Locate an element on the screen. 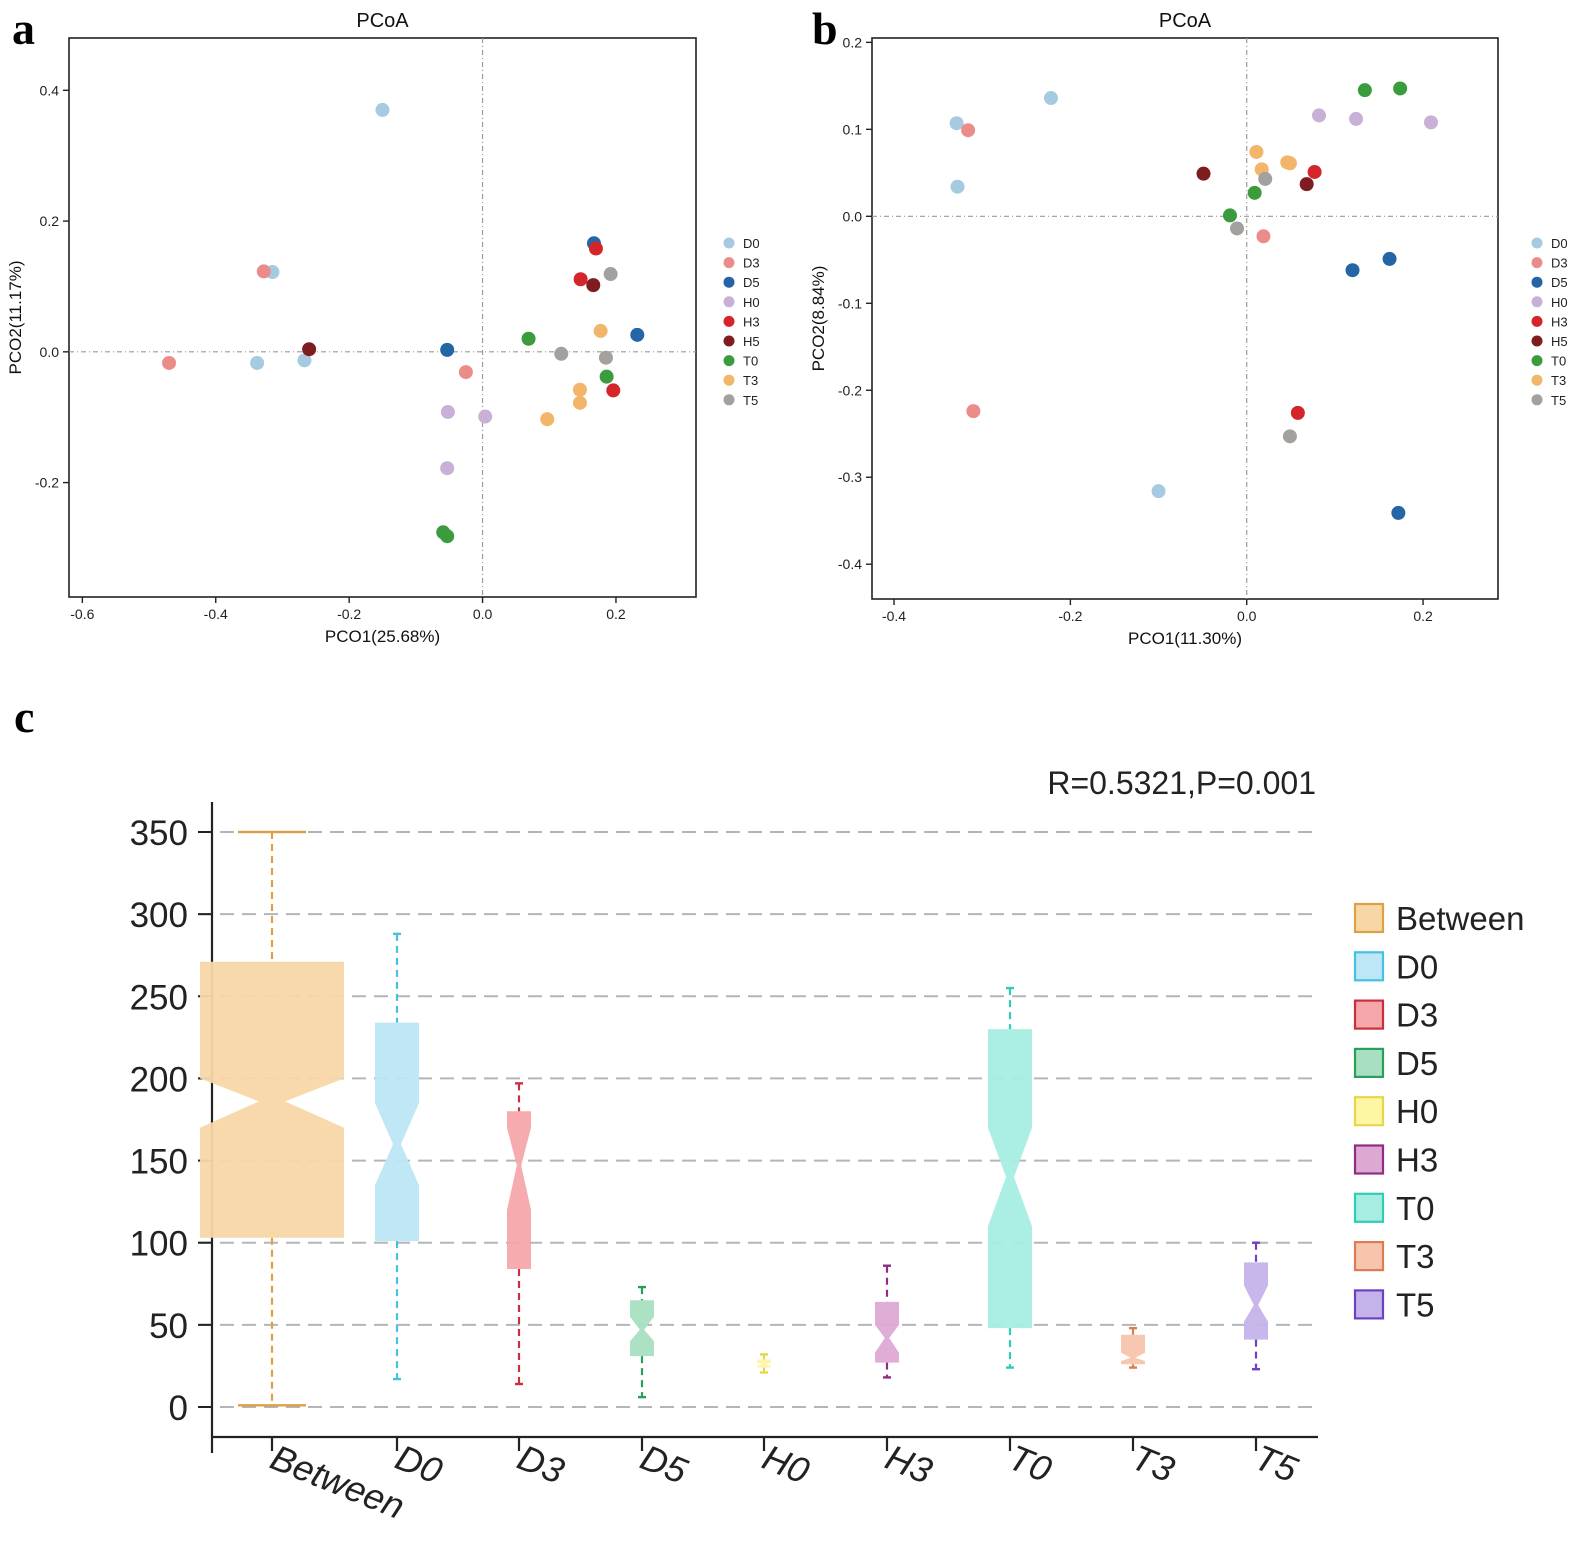 This screenshot has height=1568, width=1595. legend-swatch-d3 is located at coordinates (1369, 1014).